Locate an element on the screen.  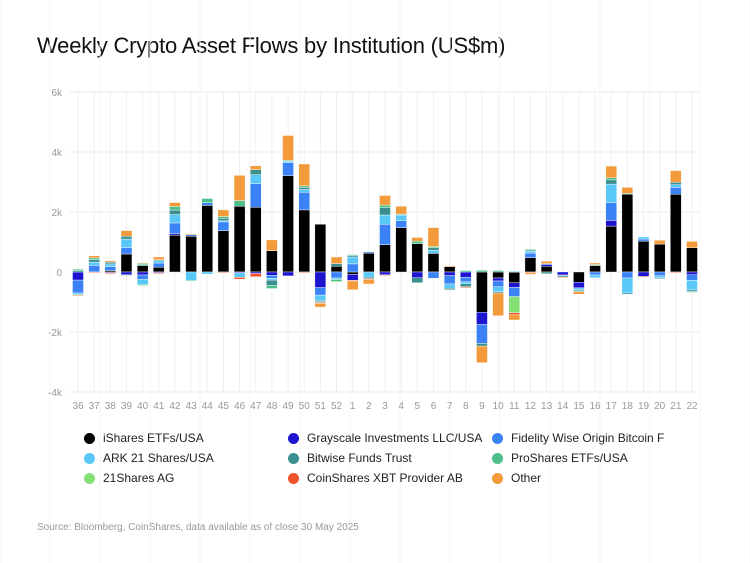
x-tick-label: 6 is located at coordinates (434, 406).